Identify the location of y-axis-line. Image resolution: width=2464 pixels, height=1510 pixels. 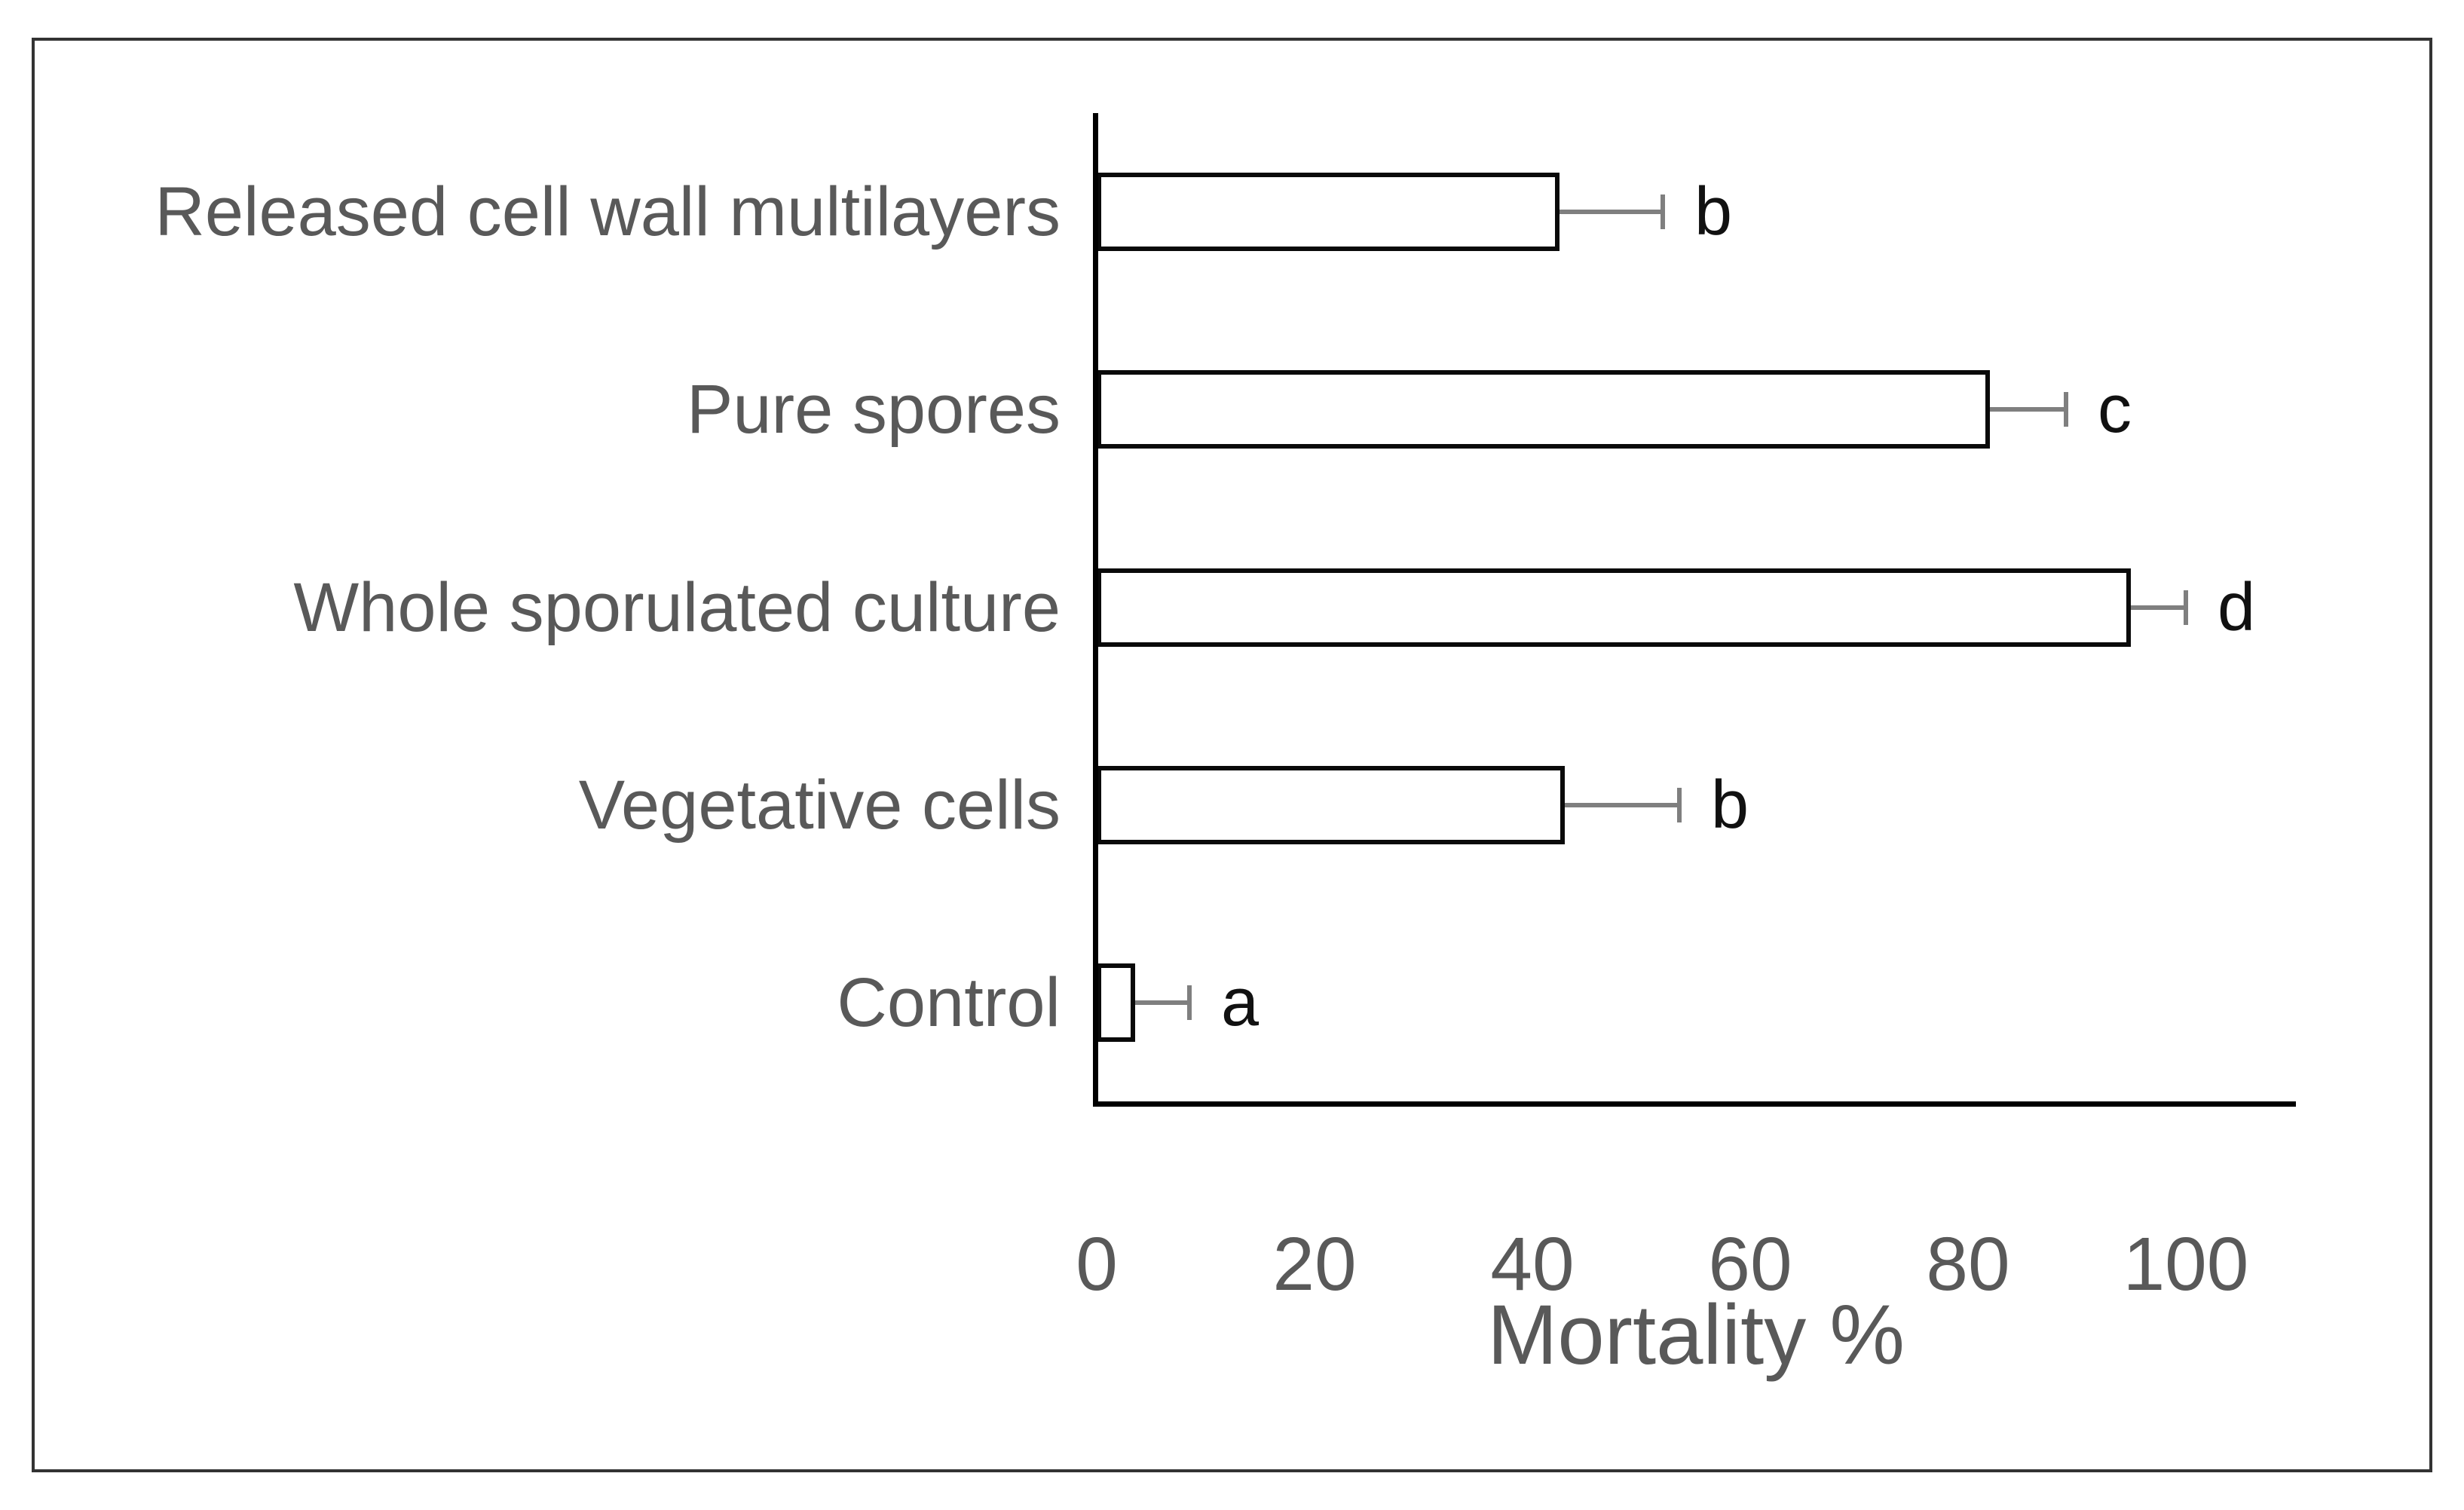
(1095, 610).